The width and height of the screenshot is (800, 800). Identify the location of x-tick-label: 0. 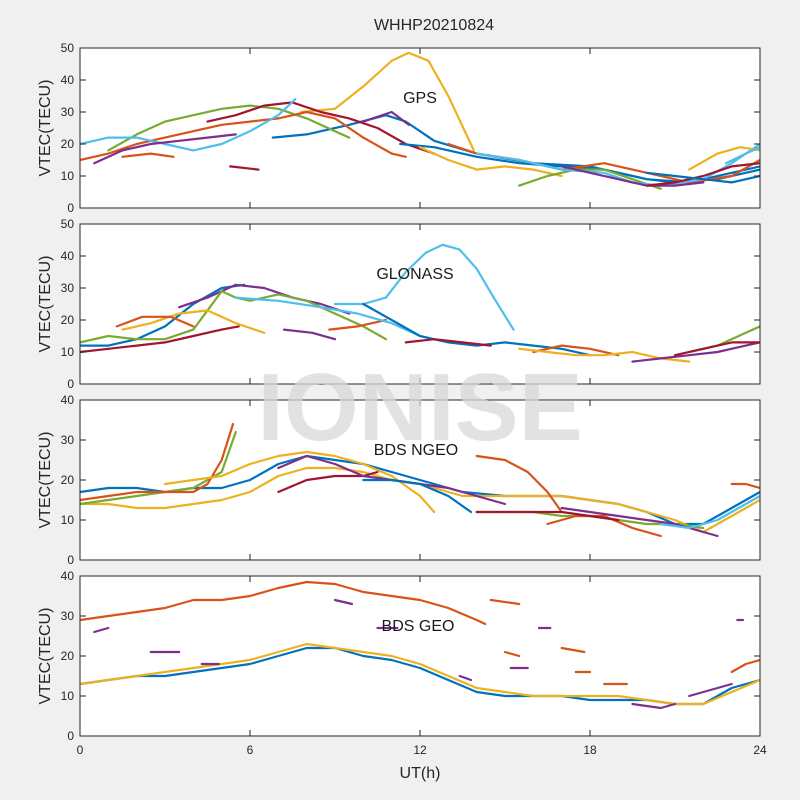
(80, 750).